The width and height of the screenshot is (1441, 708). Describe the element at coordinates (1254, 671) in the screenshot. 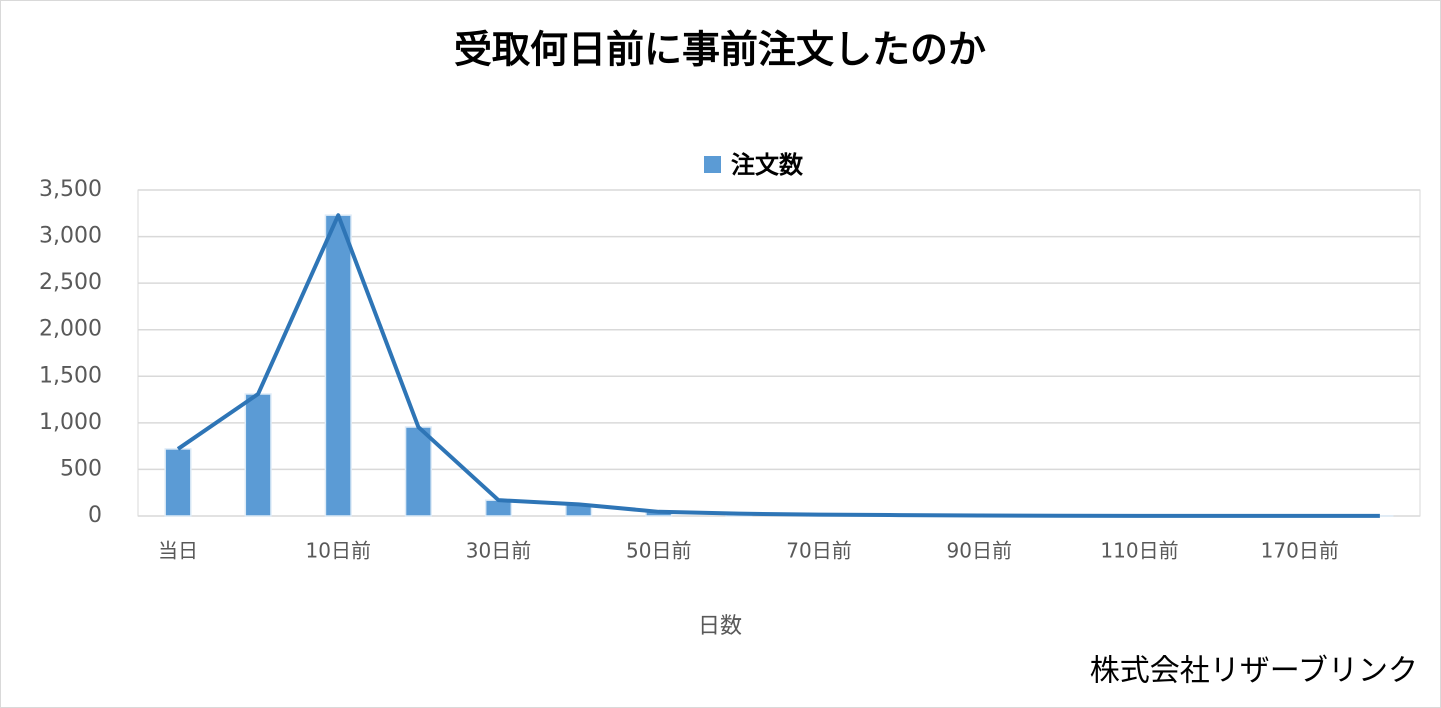

I see `footer-credit: 株式会社リザーブリンク` at that location.